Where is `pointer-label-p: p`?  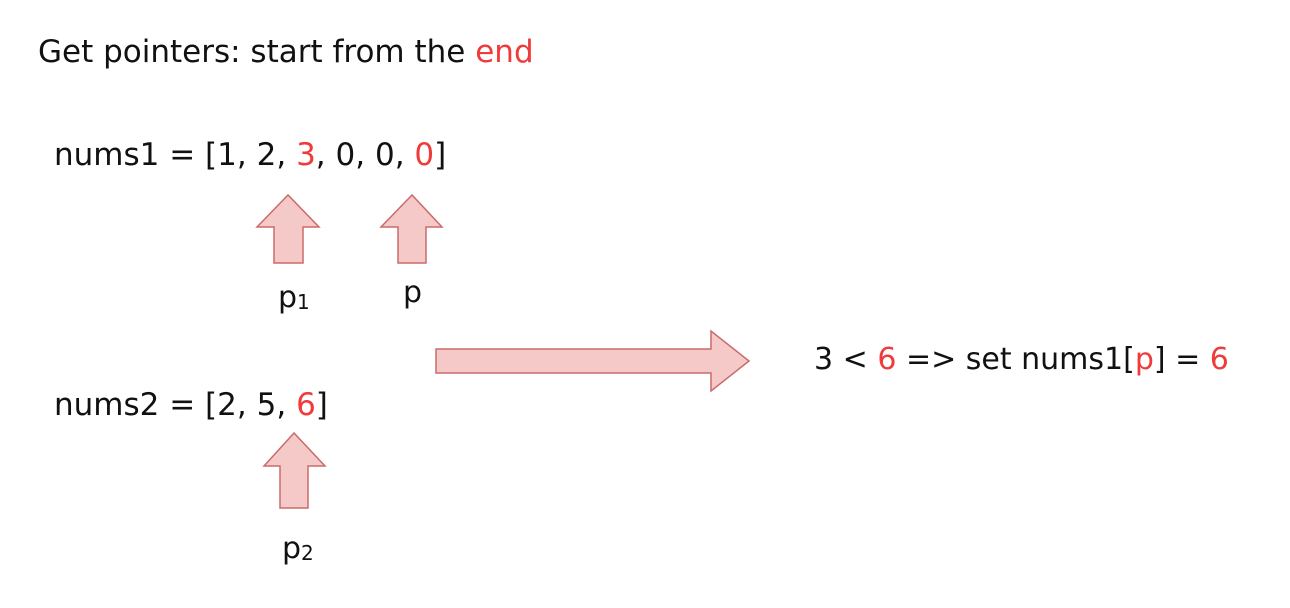 pointer-label-p: p is located at coordinates (412, 293).